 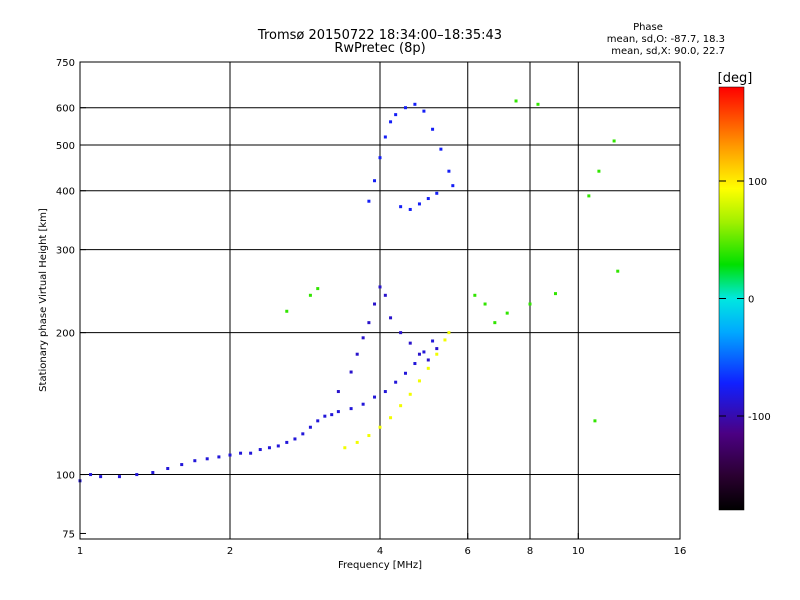 I want to click on y-tick-label: 100, so click(x=65, y=476).